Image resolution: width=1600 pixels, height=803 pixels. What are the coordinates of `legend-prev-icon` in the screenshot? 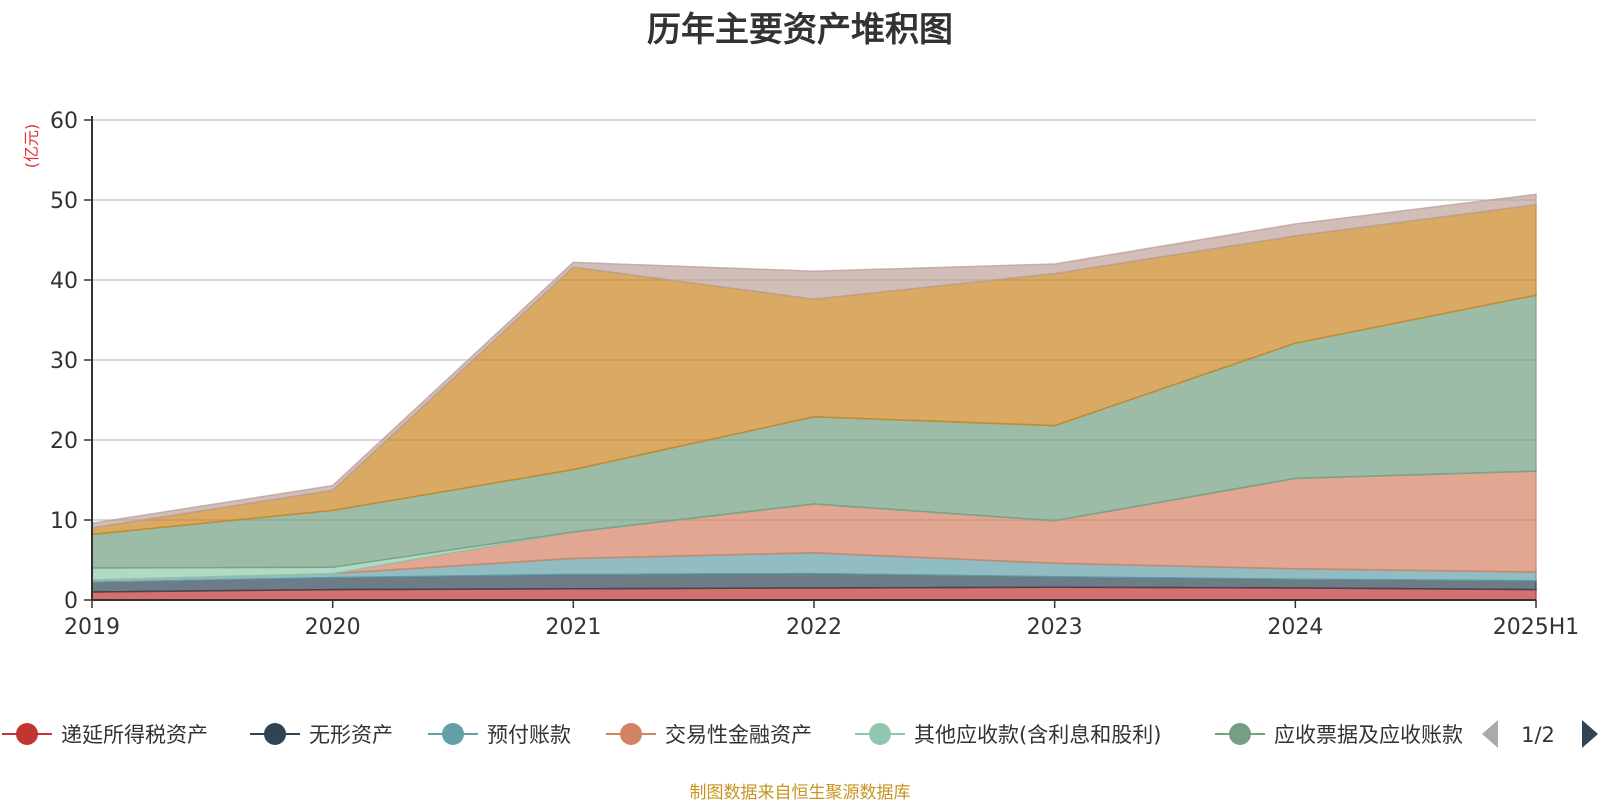 It's located at (1490, 734).